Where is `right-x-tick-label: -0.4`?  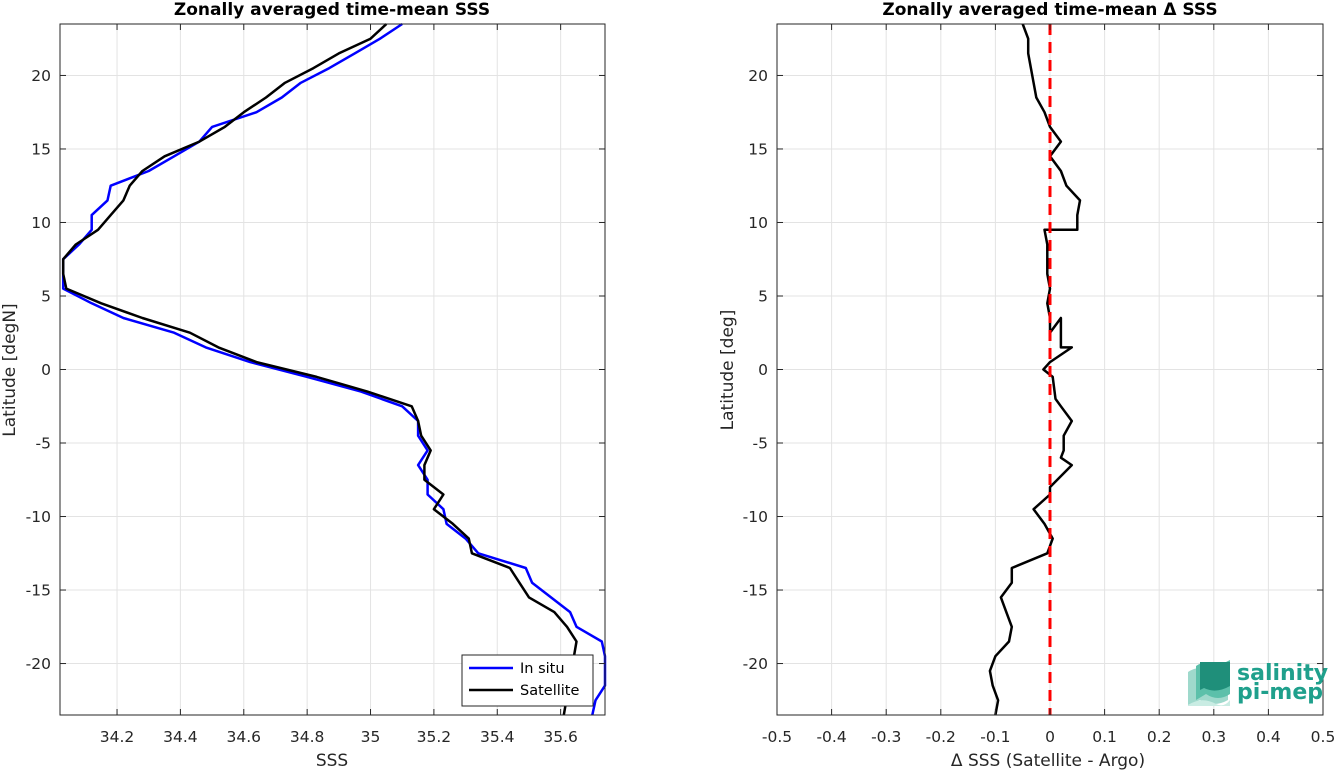 right-x-tick-label: -0.4 is located at coordinates (831, 737).